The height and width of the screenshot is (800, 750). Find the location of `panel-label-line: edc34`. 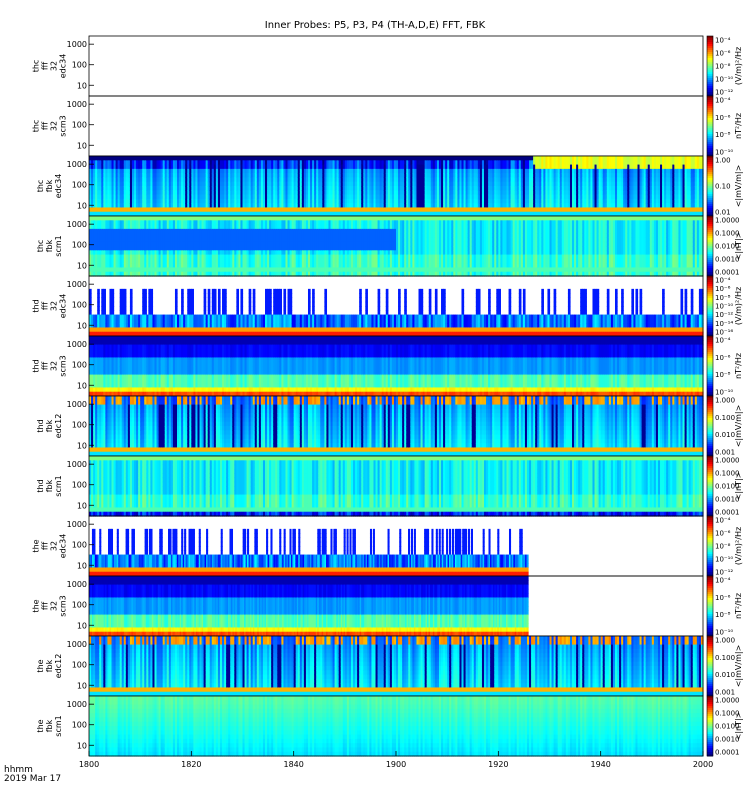

panel-label-line: edc34 is located at coordinates (63, 66).